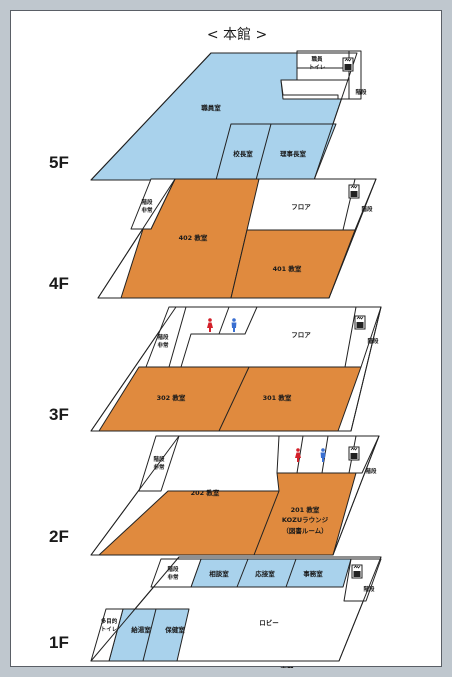 Image resolution: width=452 pixels, height=677 pixels. I want to click on floor-label-1f: 1F, so click(59, 642).